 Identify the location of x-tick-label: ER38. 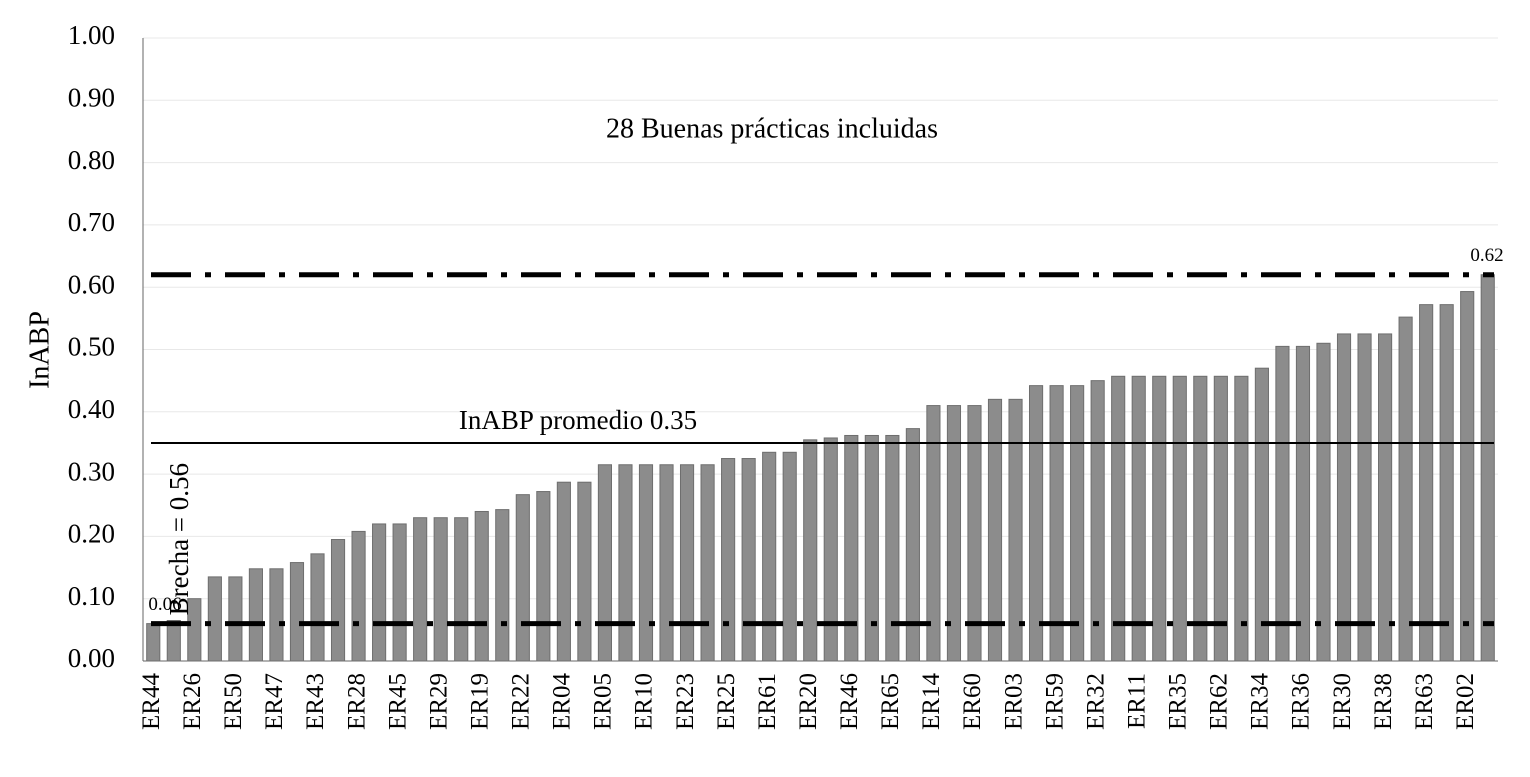
(1383, 701).